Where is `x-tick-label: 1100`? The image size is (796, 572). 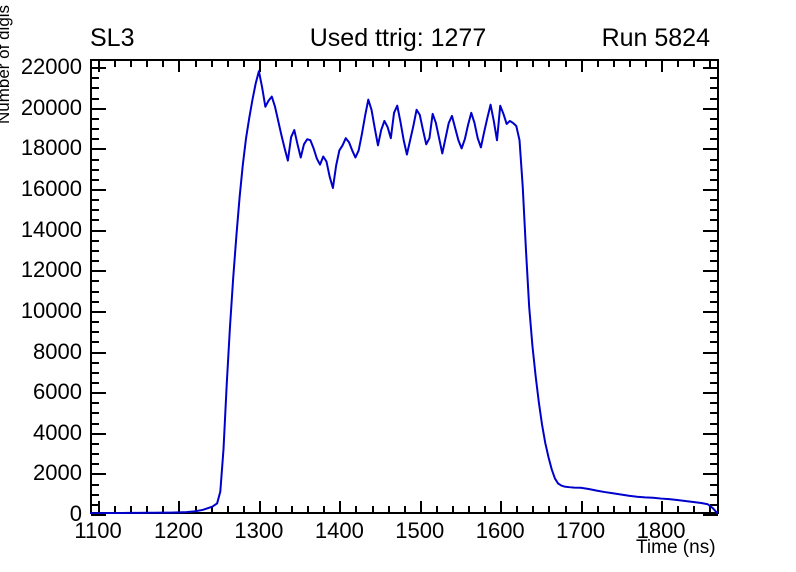 x-tick-label: 1100 is located at coordinates (98, 530).